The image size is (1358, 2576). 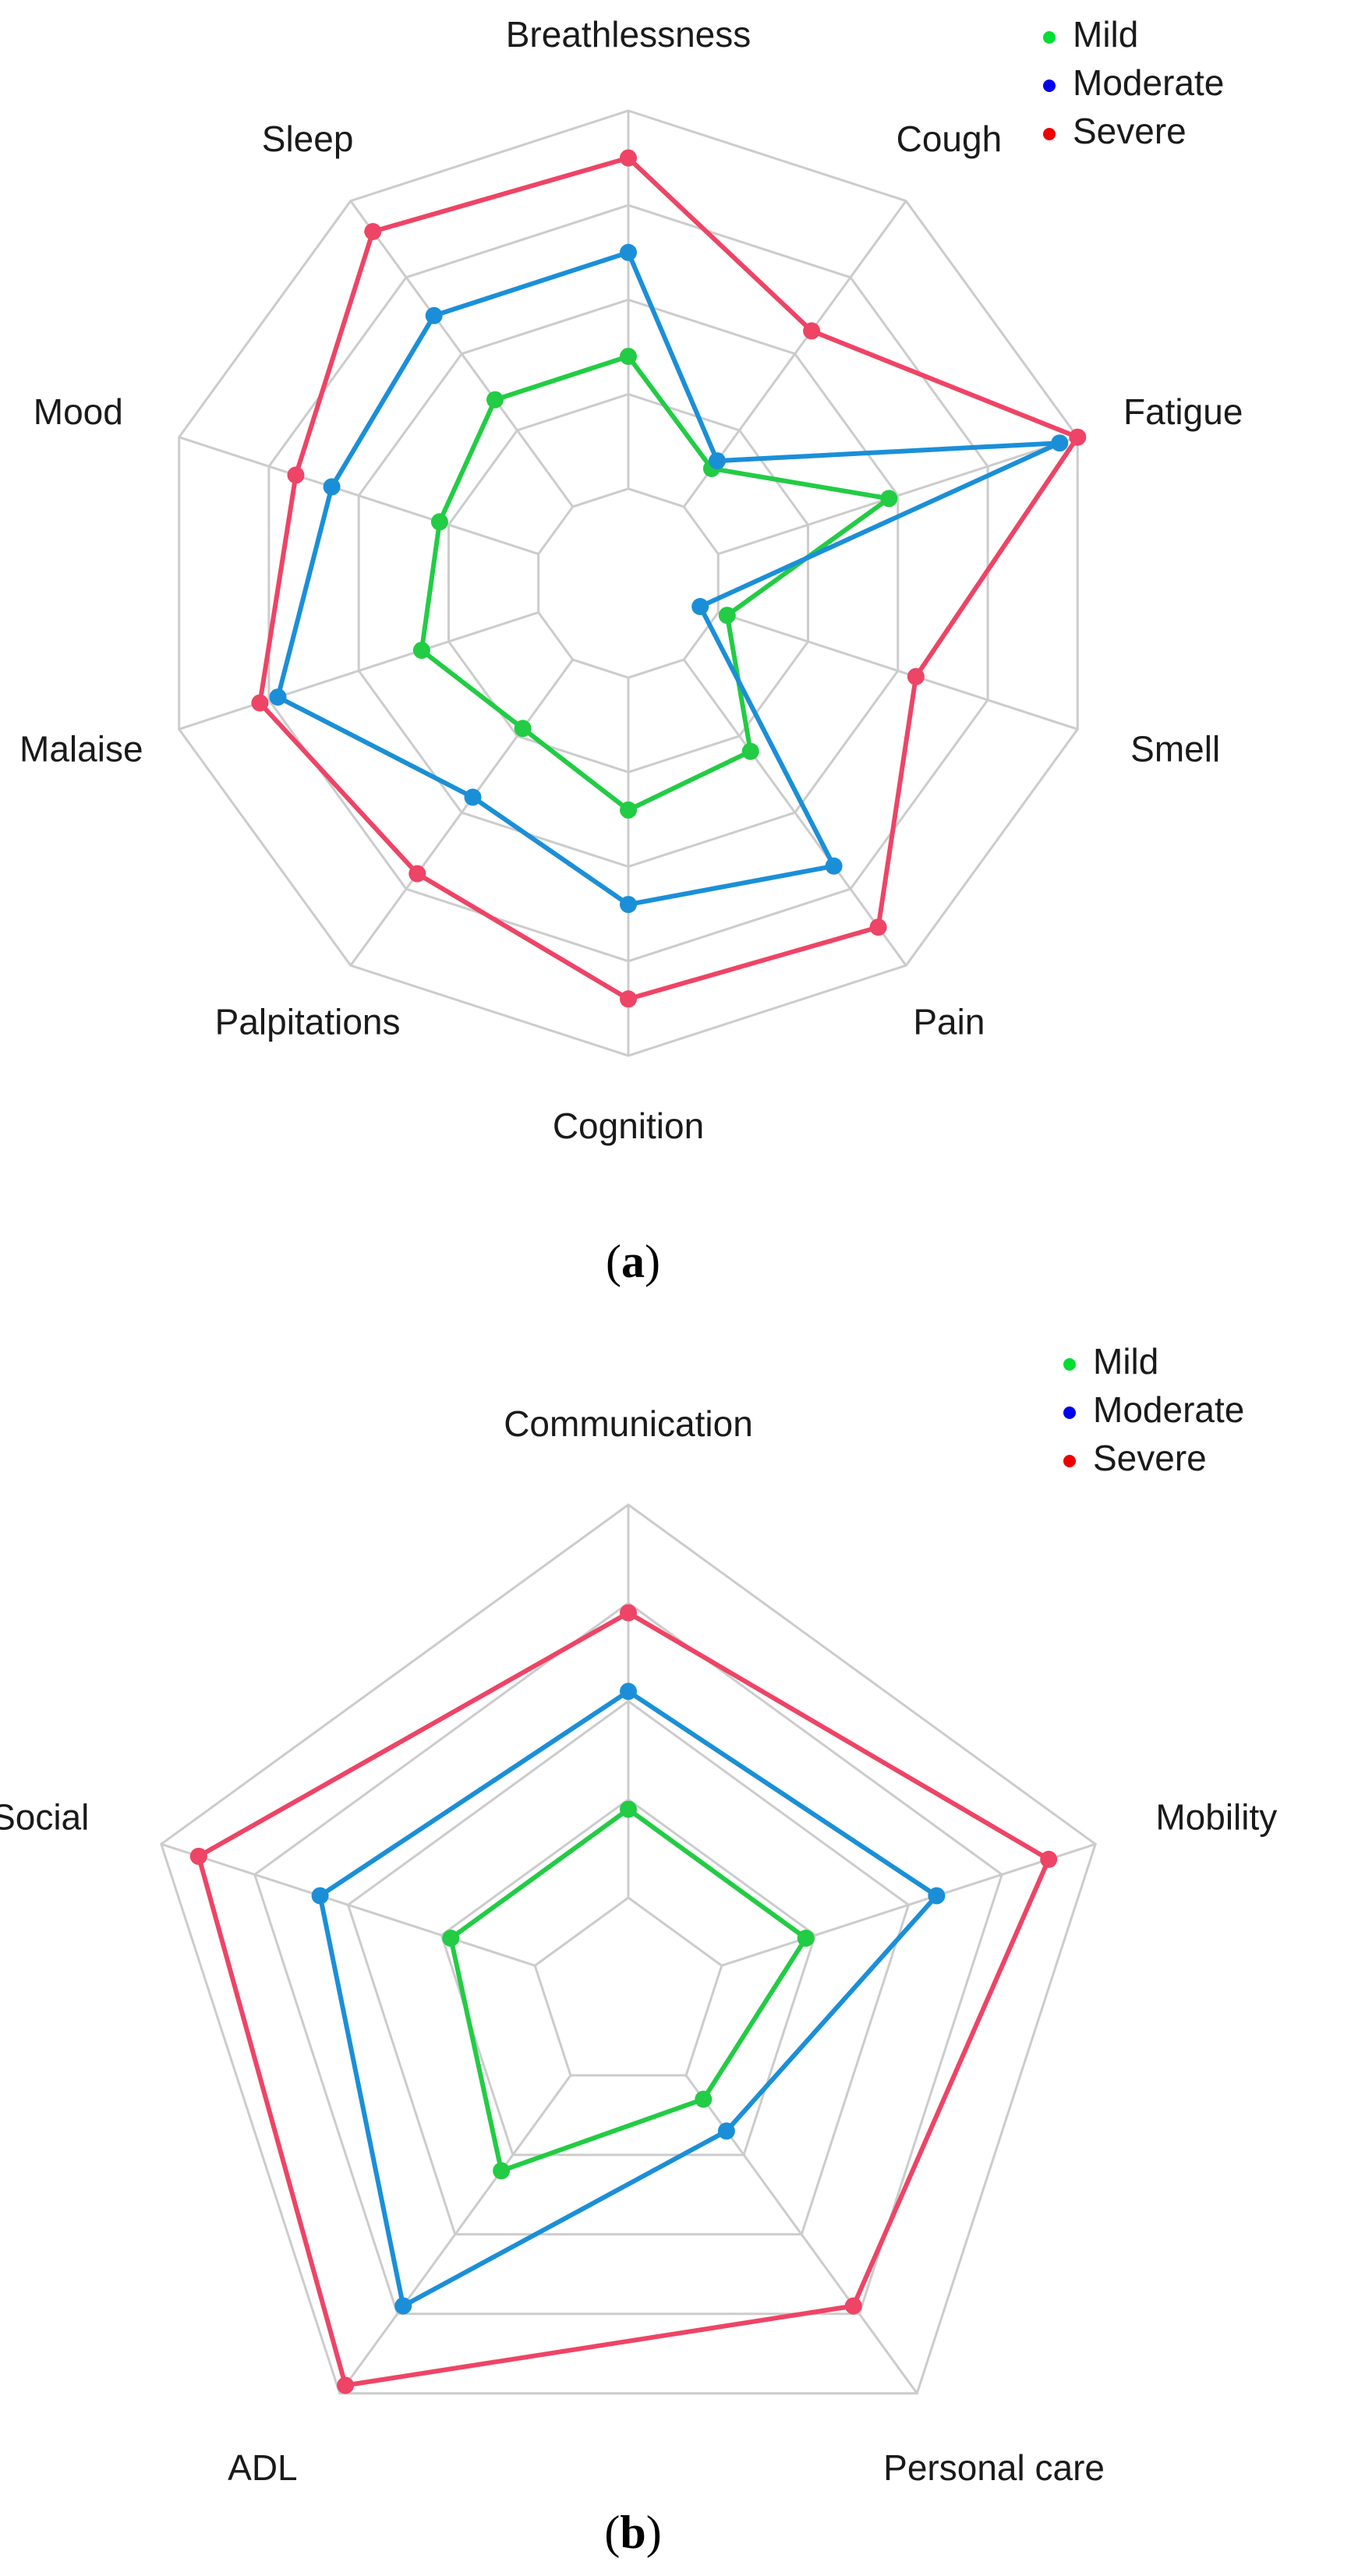 What do you see at coordinates (949, 1021) in the screenshot?
I see `axis-label-pain: Pain` at bounding box center [949, 1021].